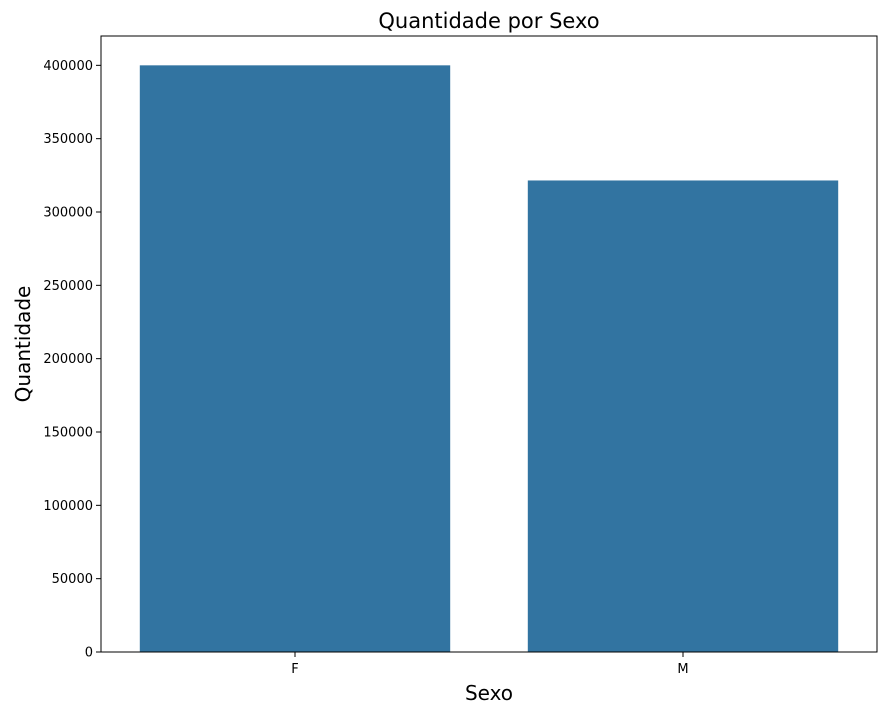  What do you see at coordinates (68, 139) in the screenshot?
I see `y-tick-label: 350000` at bounding box center [68, 139].